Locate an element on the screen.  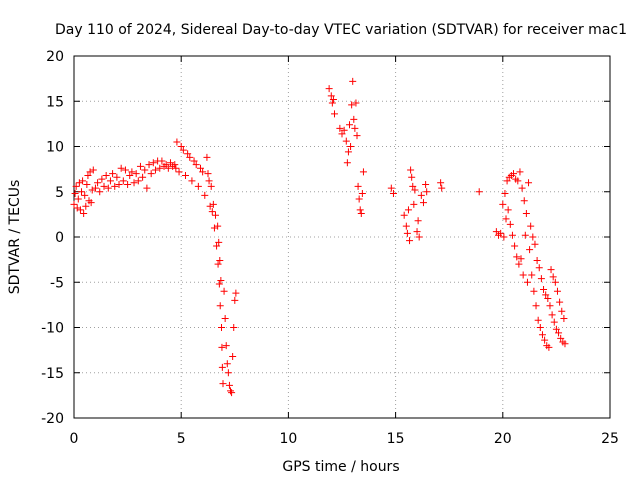
x-tick-label: 10 is located at coordinates (288, 439).